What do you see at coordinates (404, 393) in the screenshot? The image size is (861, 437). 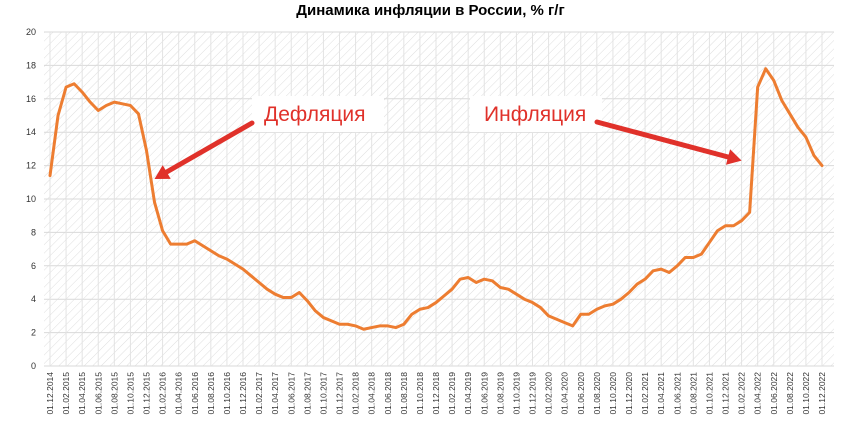 I see `x-tick-label: 01.08.2018` at bounding box center [404, 393].